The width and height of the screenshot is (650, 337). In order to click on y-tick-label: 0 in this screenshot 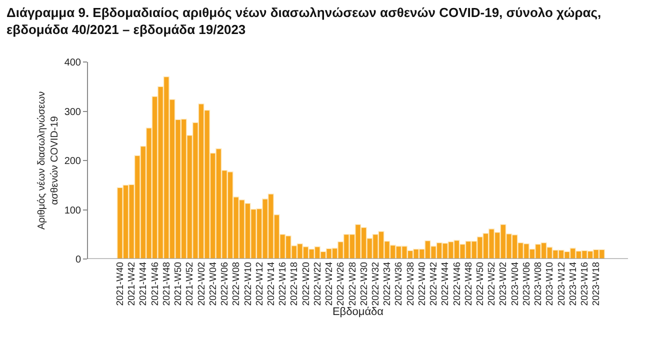, I will do `click(78, 260)`.